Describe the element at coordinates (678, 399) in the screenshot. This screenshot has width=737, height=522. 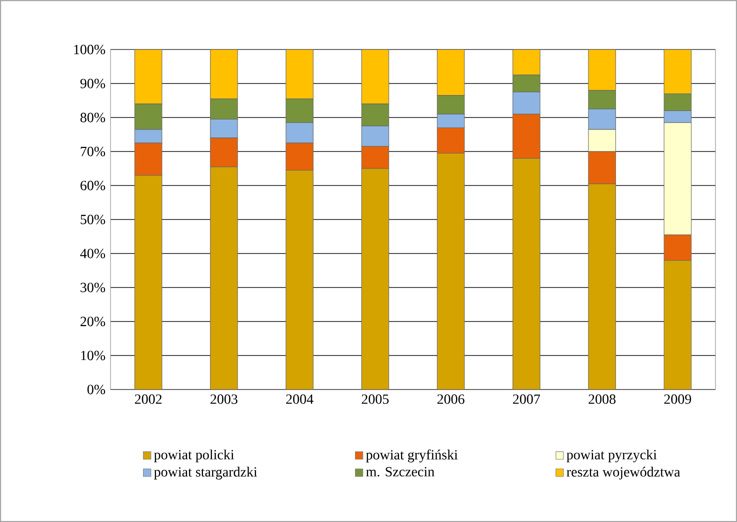
I see `x-tick-label: 2009` at that location.